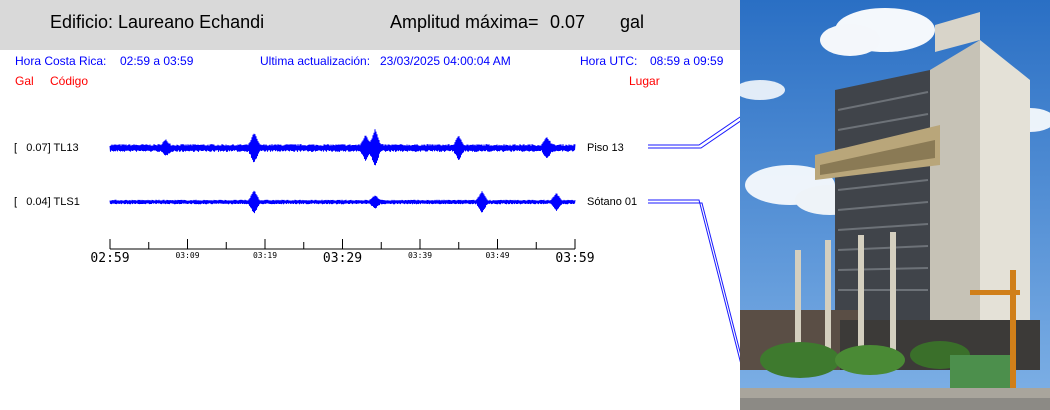 The width and height of the screenshot is (1050, 410). What do you see at coordinates (612, 202) in the screenshot?
I see `channel-place-tls1: Sótano 01` at bounding box center [612, 202].